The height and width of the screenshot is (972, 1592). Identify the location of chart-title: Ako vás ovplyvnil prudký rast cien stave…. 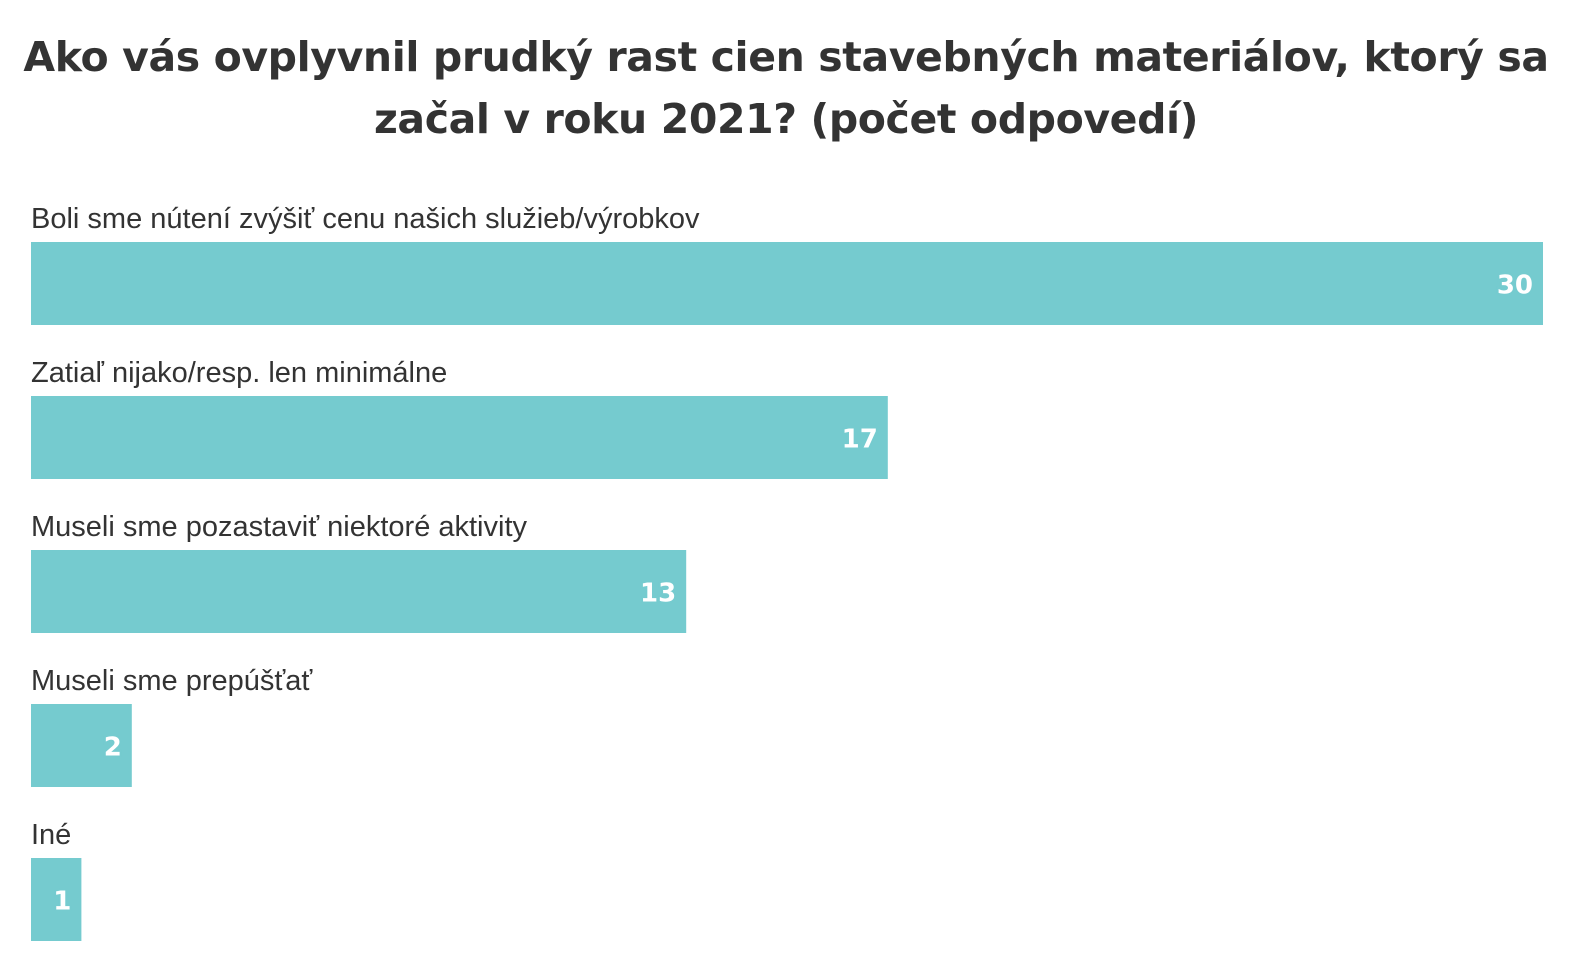
(786, 88).